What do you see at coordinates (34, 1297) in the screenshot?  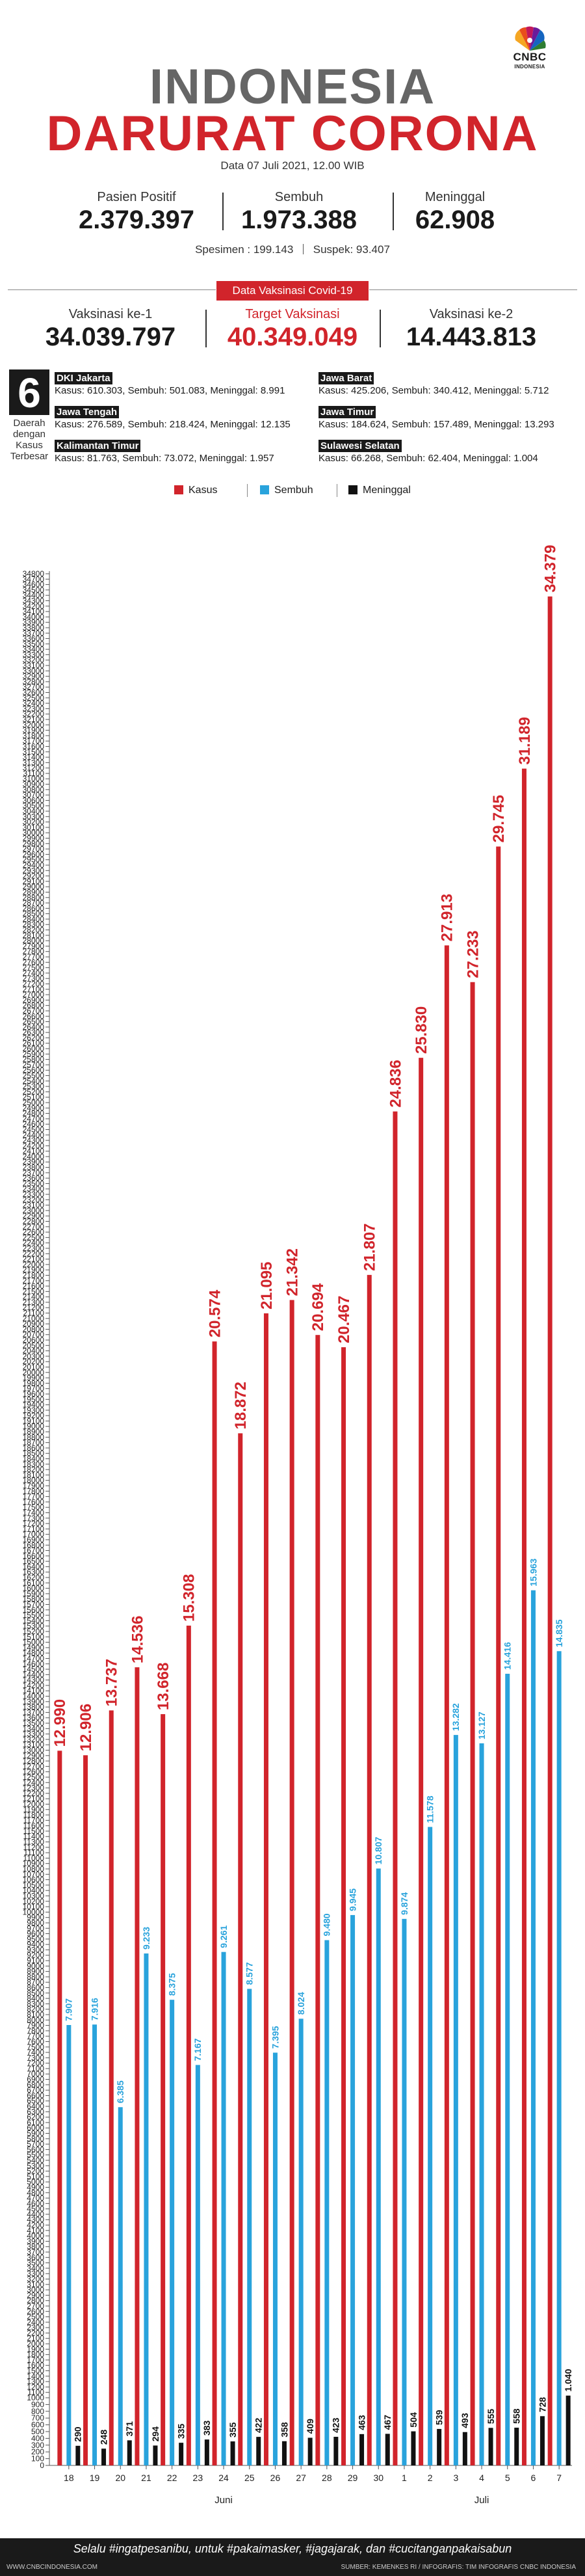 I see `y-tick-label: 21400` at bounding box center [34, 1297].